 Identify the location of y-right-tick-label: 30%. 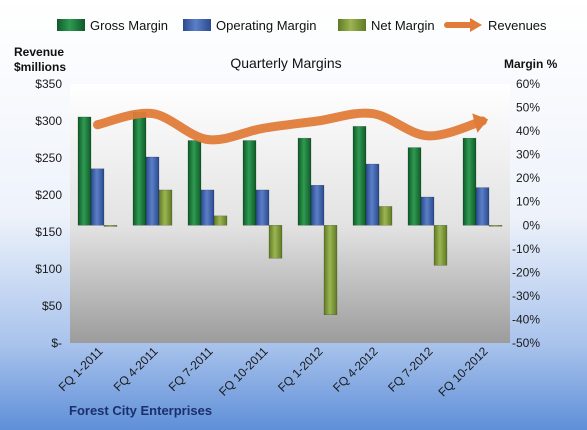
(528, 155).